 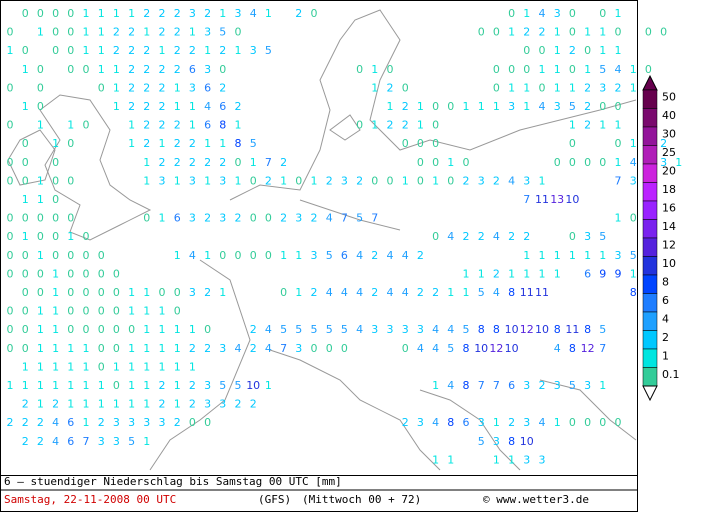 I want to click on footer-frame, so click(x=319, y=493).